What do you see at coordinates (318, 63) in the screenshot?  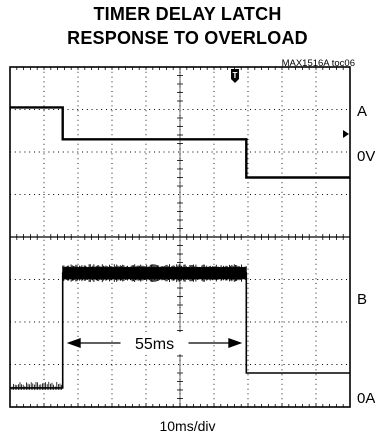 I see `figure-id: MAX1516A toc06` at bounding box center [318, 63].